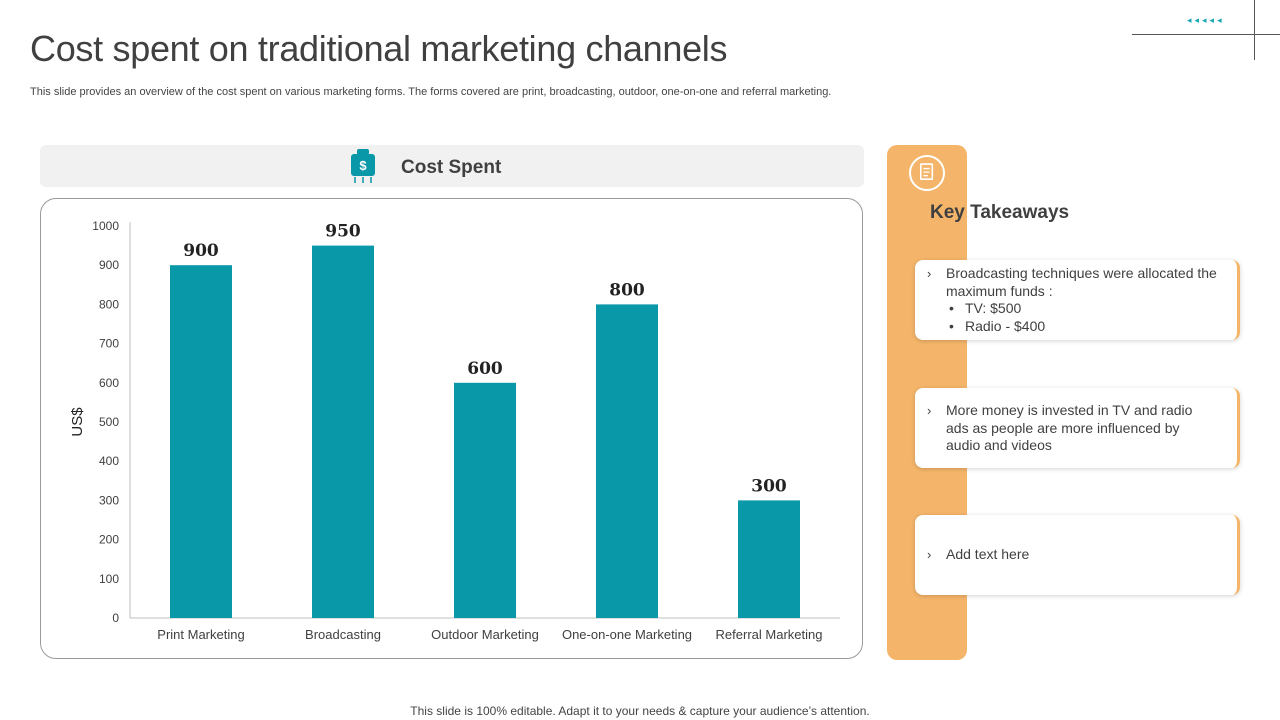 The image size is (1280, 720). I want to click on data-label: 600, so click(485, 369).